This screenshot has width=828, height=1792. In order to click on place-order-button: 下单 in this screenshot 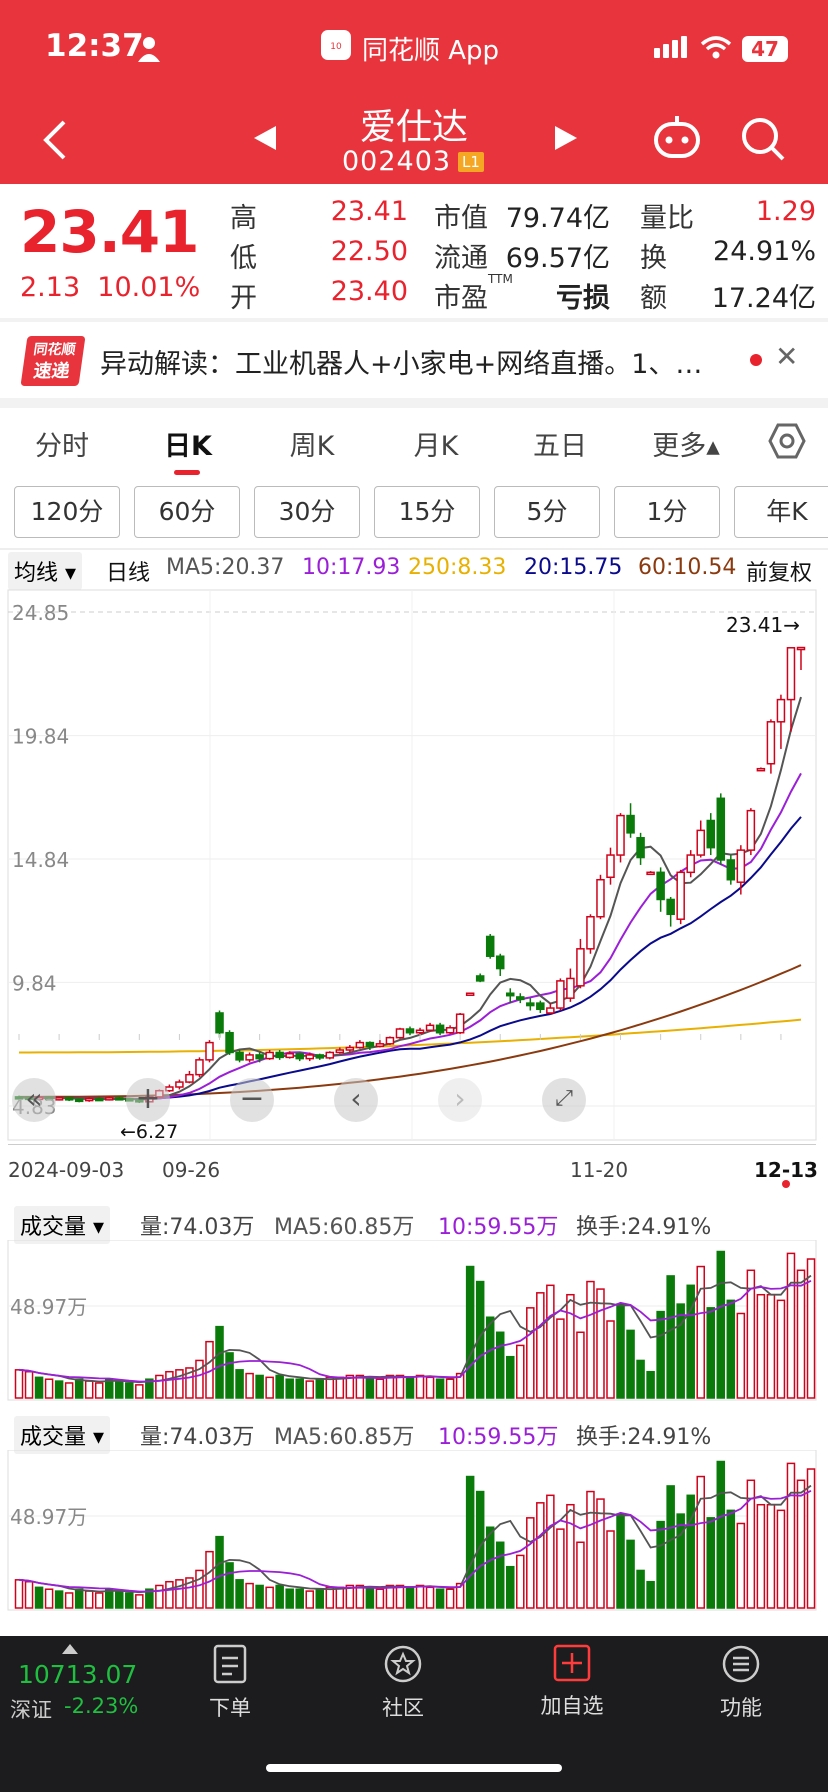, I will do `click(230, 1679)`.